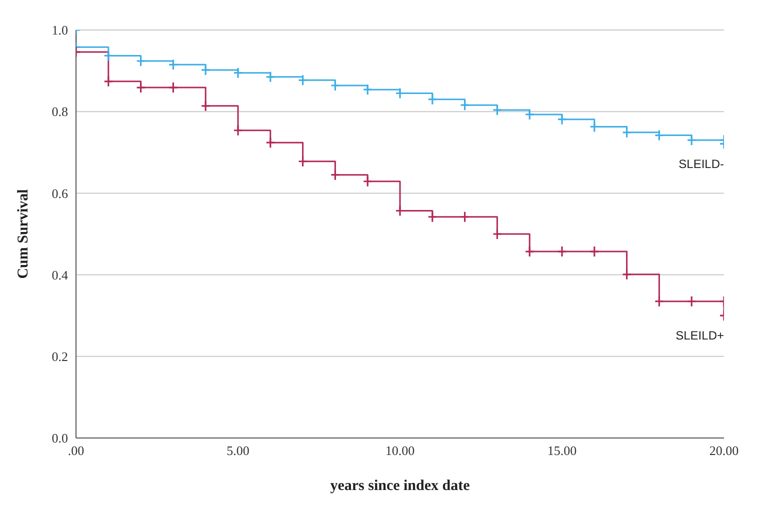 The height and width of the screenshot is (520, 757). I want to click on x-tick-label: 15.00, so click(562, 450).